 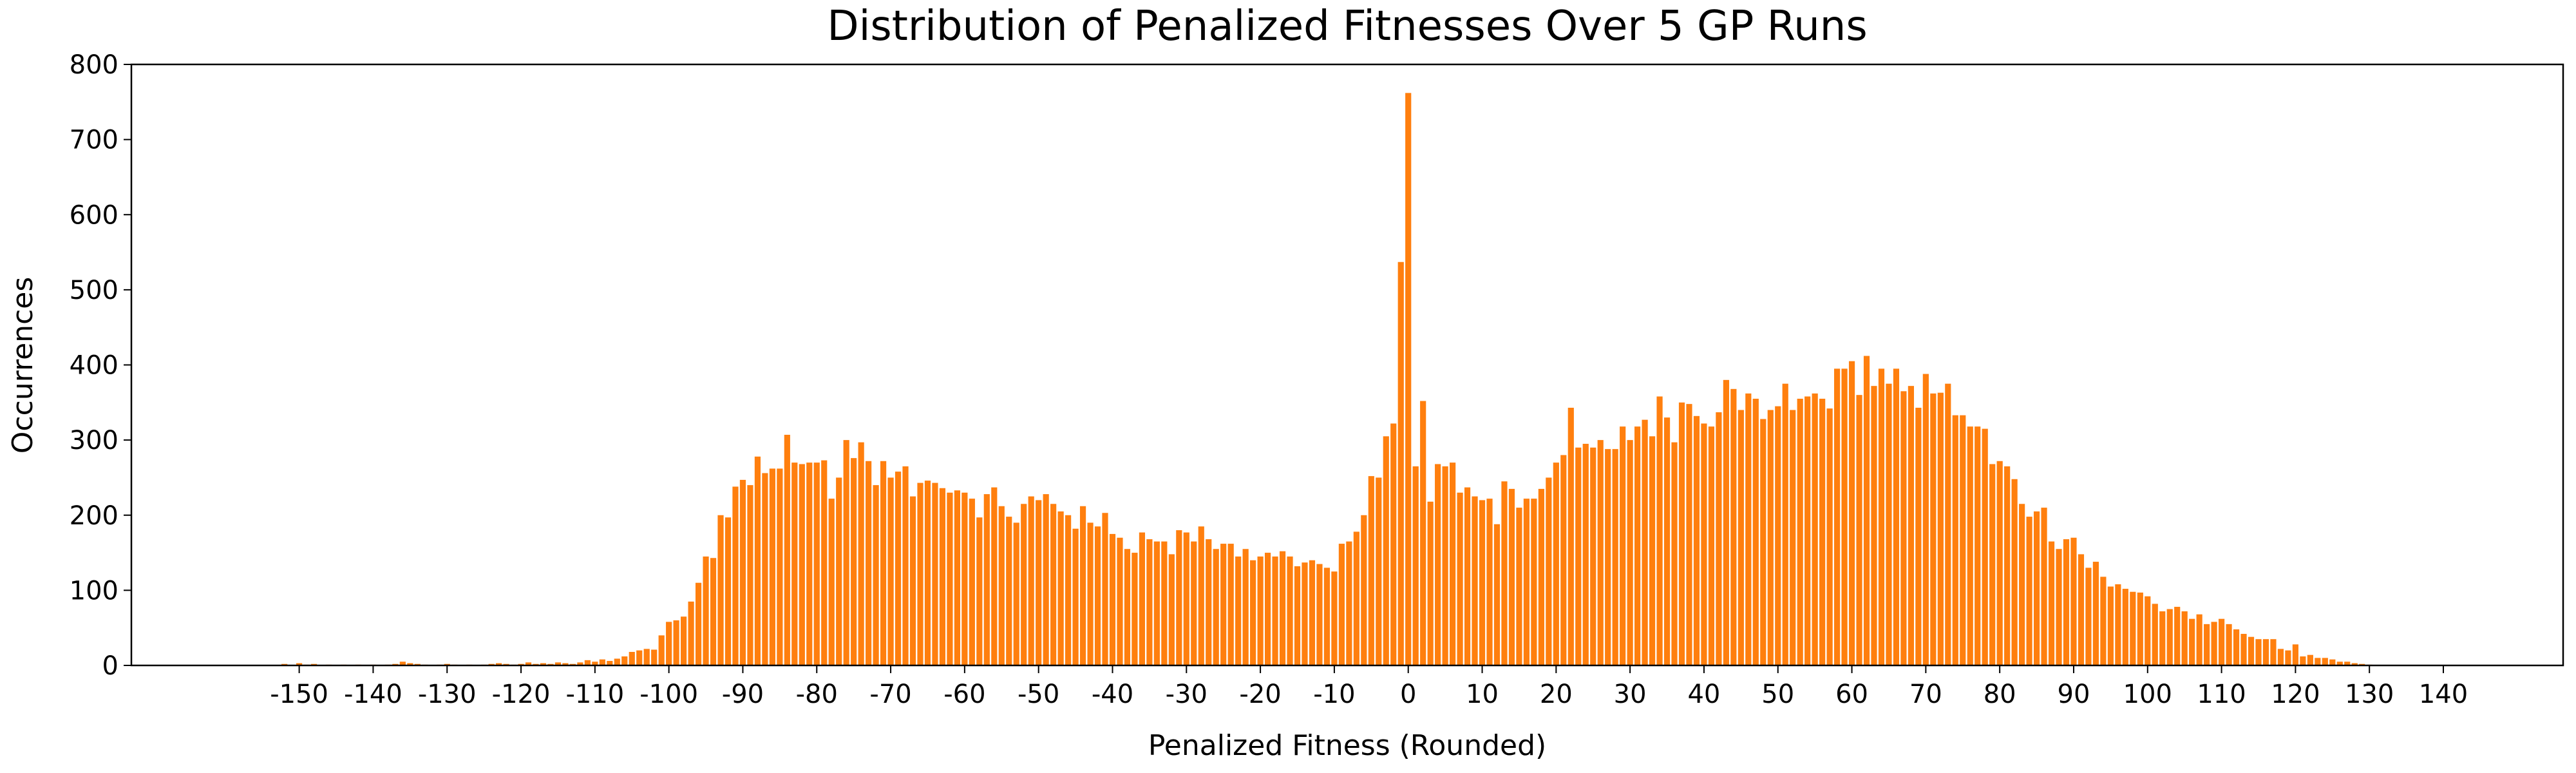 I want to click on y-axis-label: Occurrences, so click(x=22, y=365).